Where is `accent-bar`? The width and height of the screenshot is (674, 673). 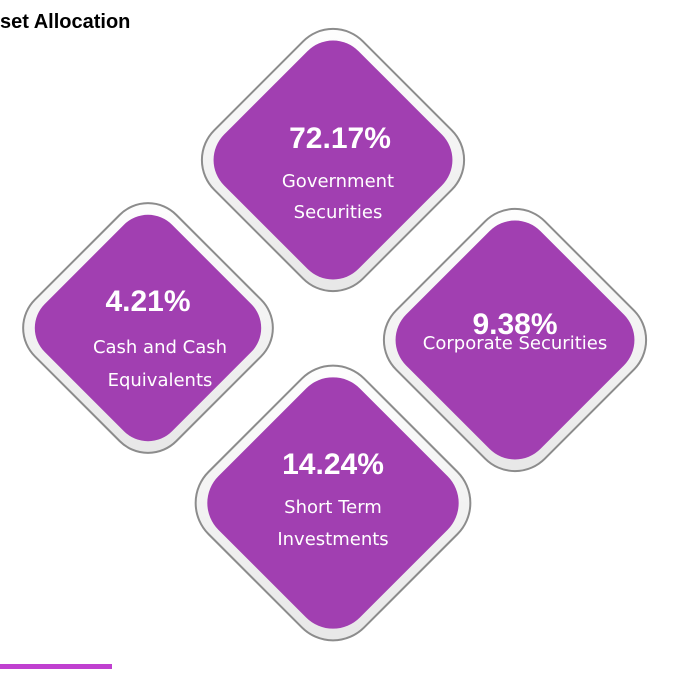
accent-bar is located at coordinates (56, 666).